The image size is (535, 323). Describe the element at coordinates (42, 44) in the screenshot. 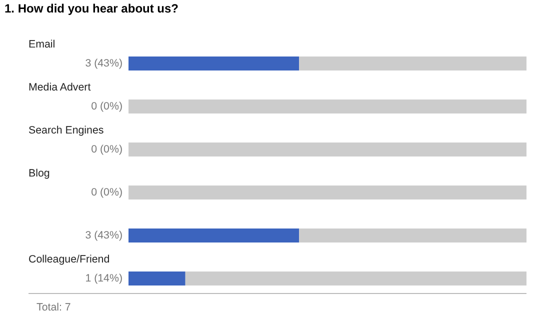

I see `y-tick-label: Email` at that location.